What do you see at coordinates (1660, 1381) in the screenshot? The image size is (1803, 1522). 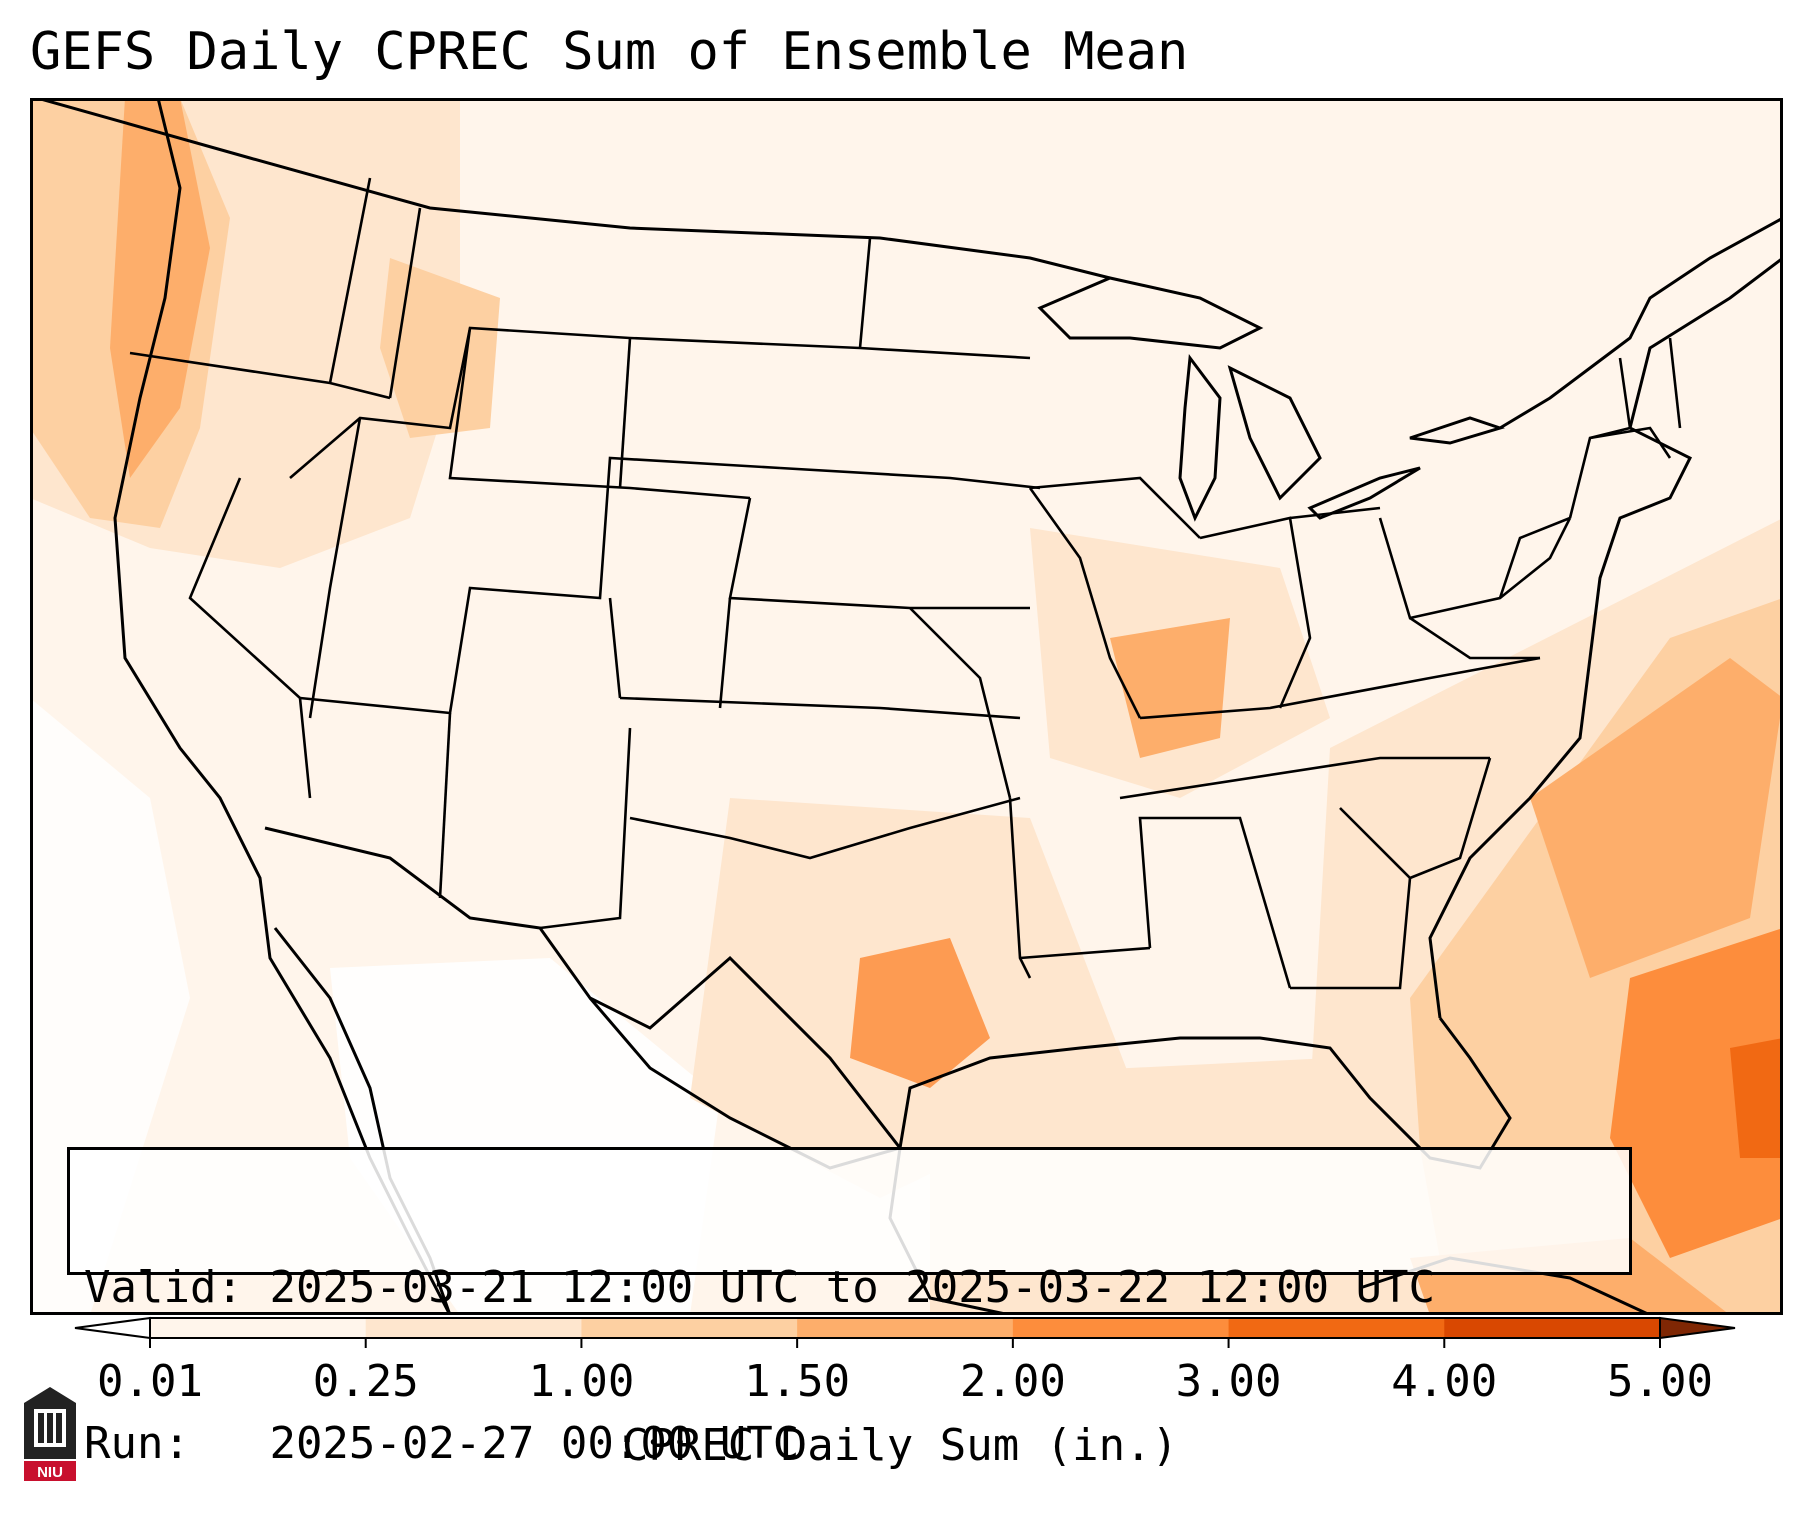 I see `colorbar-tick-label: 5.00` at bounding box center [1660, 1381].